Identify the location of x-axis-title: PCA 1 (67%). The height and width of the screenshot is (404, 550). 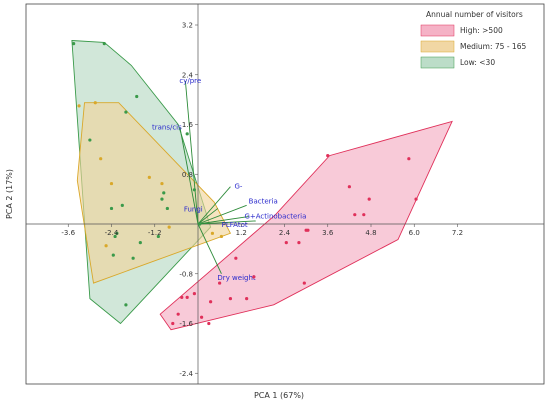
(279, 395).